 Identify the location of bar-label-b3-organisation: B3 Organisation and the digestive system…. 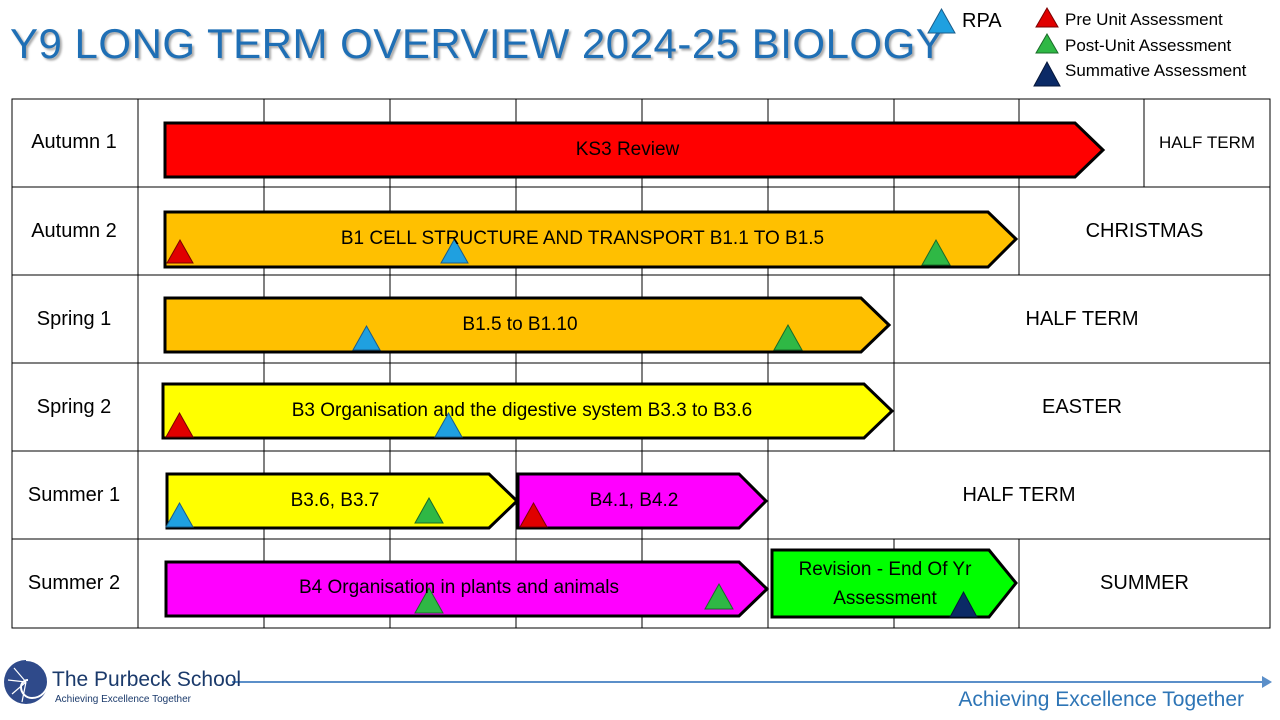
(522, 410).